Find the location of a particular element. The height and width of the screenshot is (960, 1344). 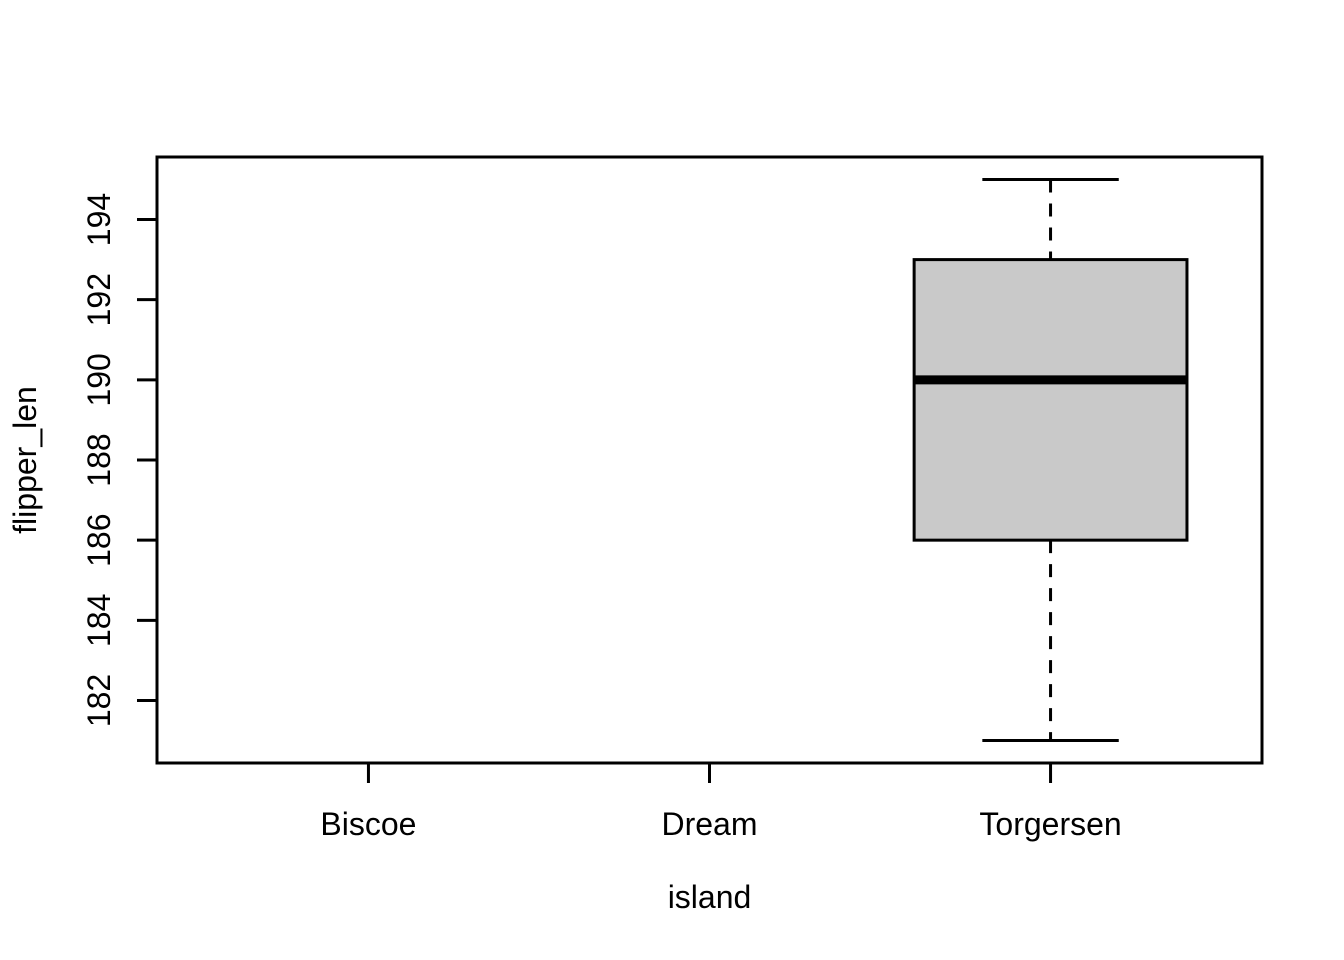

x-axis-tick-label: Biscoe is located at coordinates (368, 824).